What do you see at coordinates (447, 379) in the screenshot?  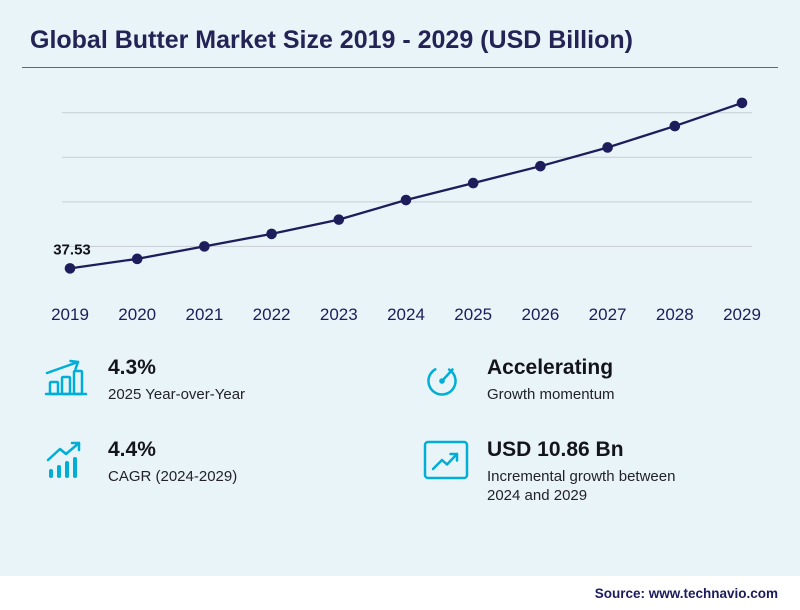 I see `speedometer-icon` at bounding box center [447, 379].